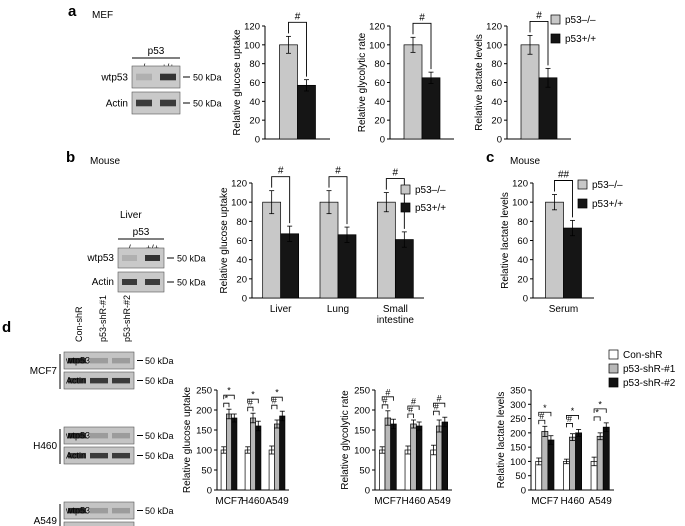 This screenshot has width=685, height=526. What do you see at coordinates (141, 282) in the screenshot?
I see `blot-strip-actin` at bounding box center [141, 282].